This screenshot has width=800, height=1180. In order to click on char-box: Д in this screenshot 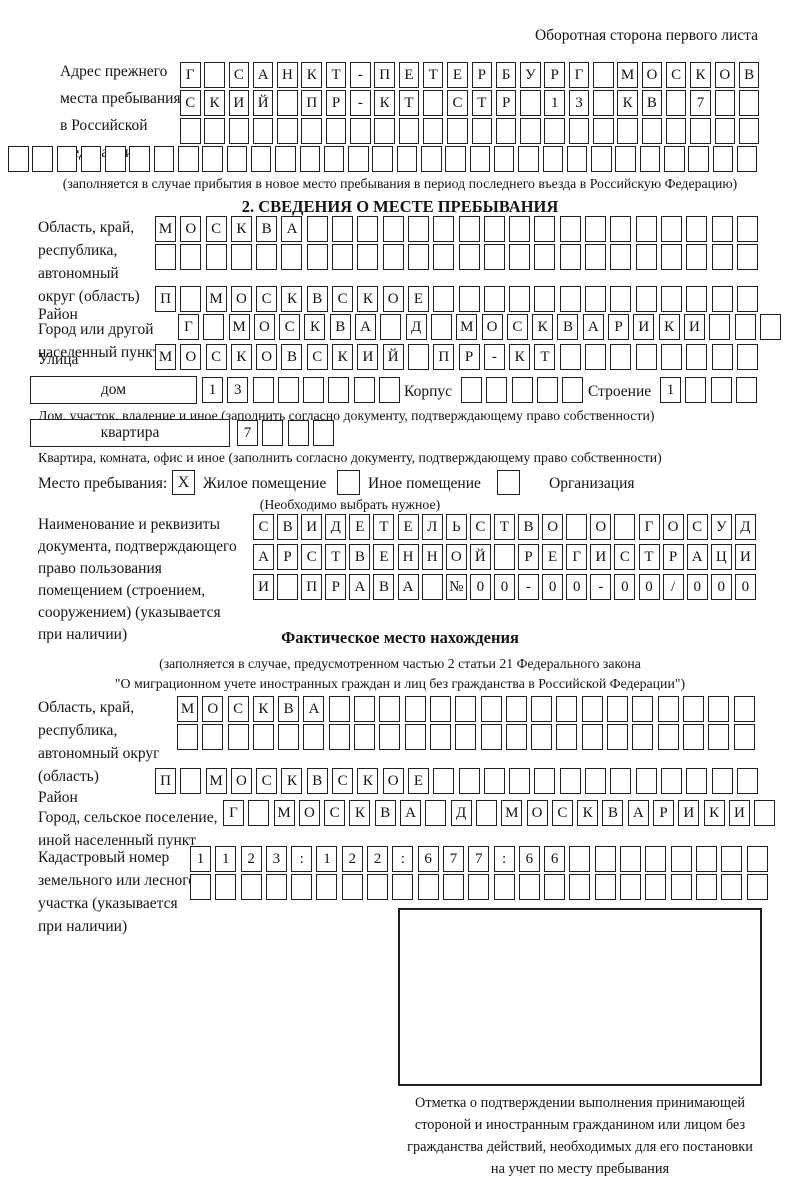, I will do `click(461, 813)`.